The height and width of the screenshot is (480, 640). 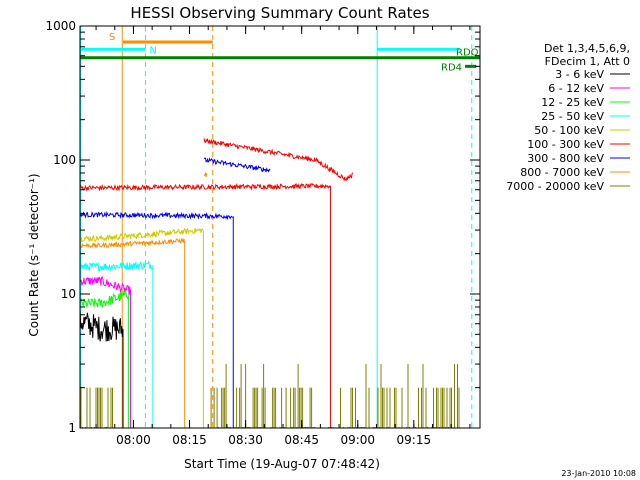 I want to click on legend-entry-label: 50 - 100 keV, so click(x=569, y=130).